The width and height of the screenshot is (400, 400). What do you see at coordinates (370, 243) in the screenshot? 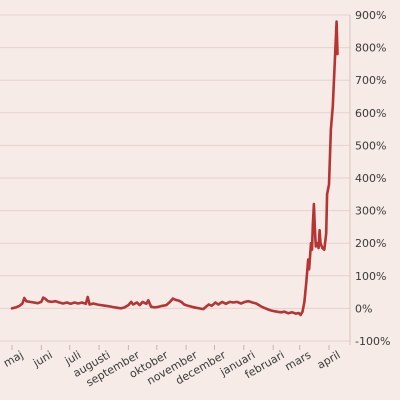
I see `y-tick-label: 200%` at bounding box center [370, 243].